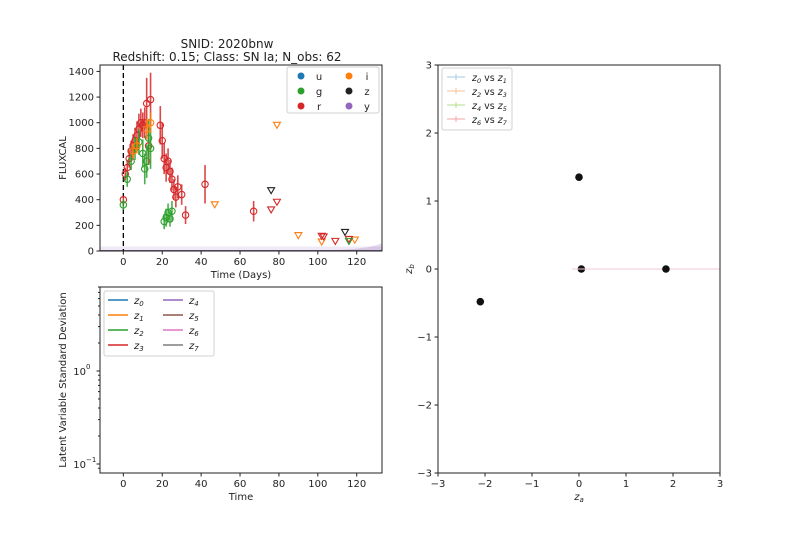 This screenshot has width=800, height=537. What do you see at coordinates (489, 107) in the screenshot?
I see `legend-label: z4 vs z5` at bounding box center [489, 107].